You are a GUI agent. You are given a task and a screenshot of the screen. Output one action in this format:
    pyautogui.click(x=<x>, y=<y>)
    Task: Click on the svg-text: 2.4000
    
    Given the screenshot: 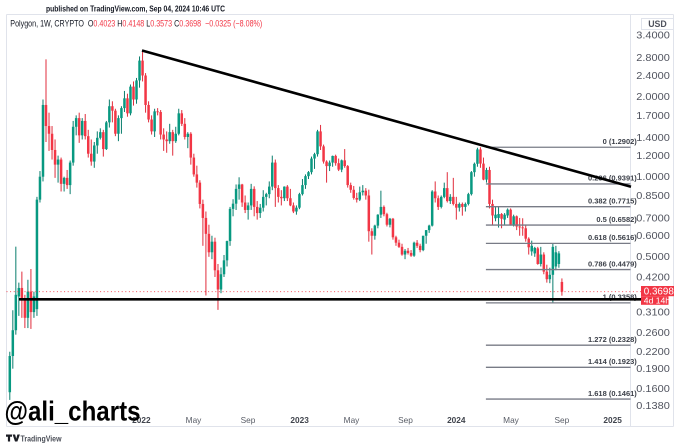 What is the action you would take?
    pyautogui.click(x=653, y=76)
    